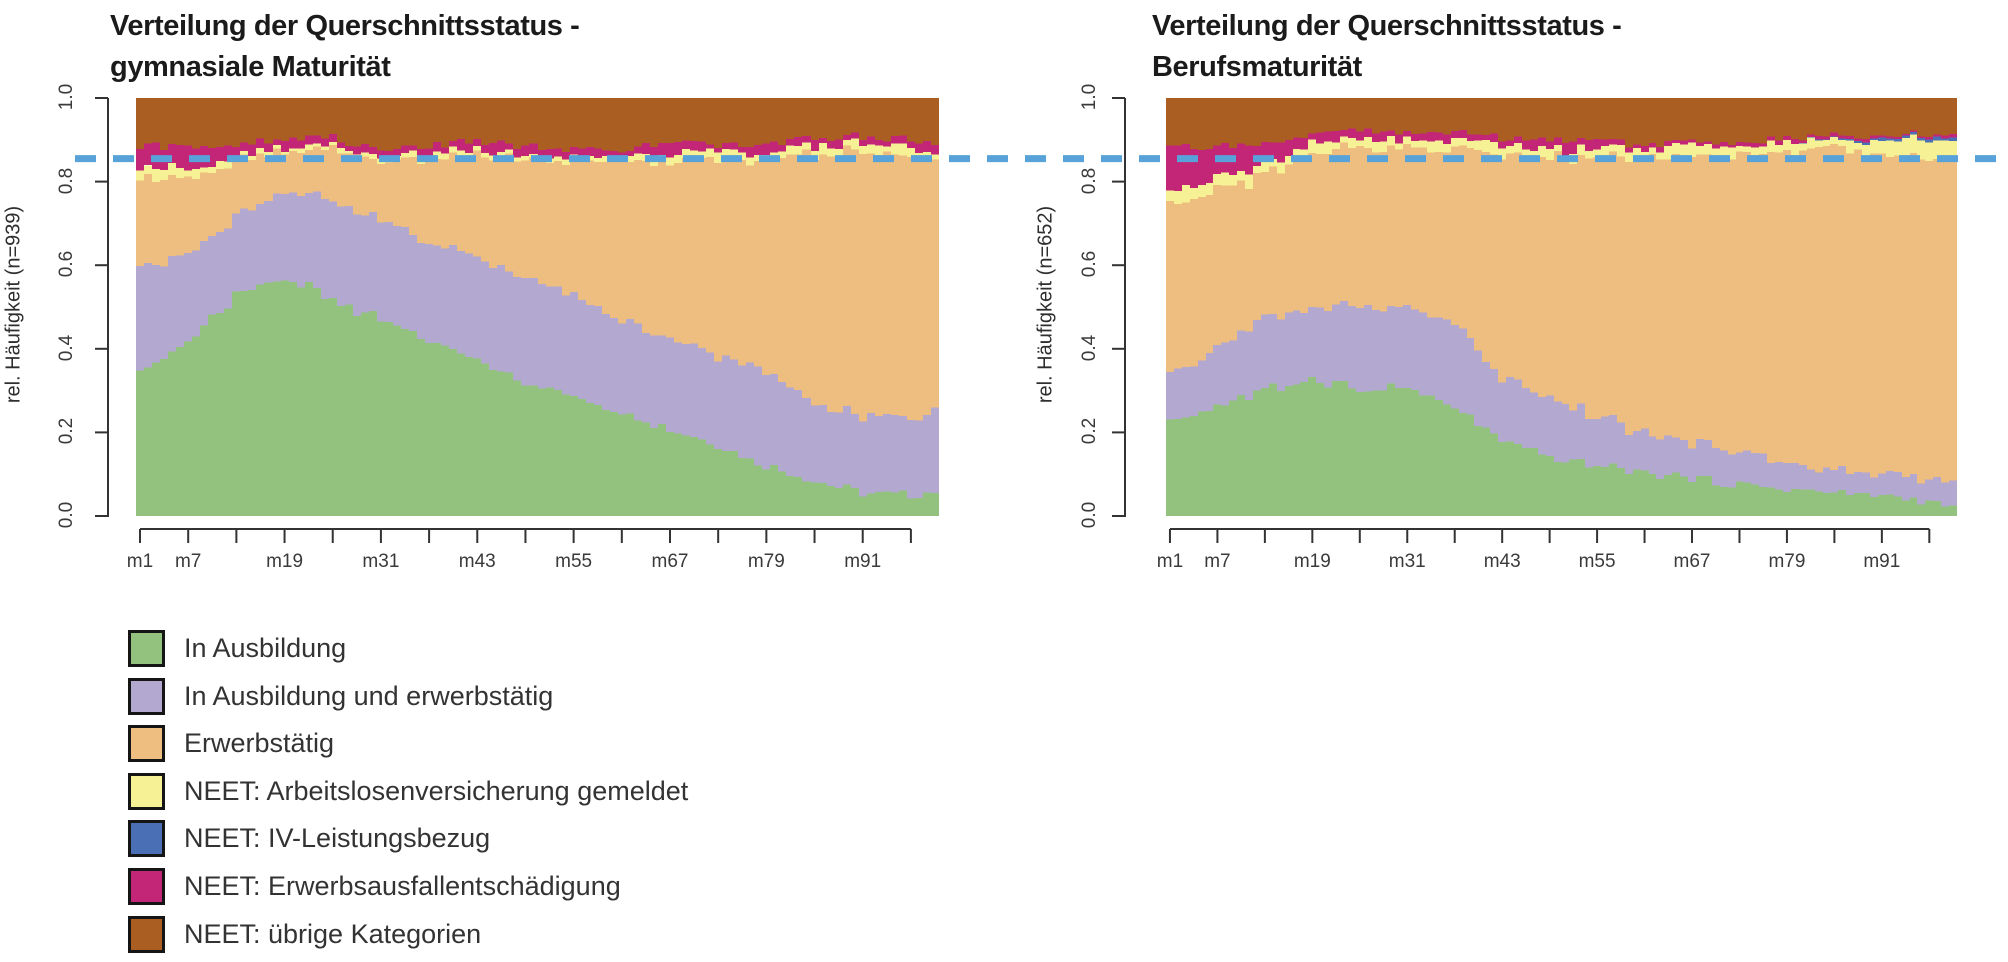  I want to click on x-tick-label-left: m91, so click(863, 561).